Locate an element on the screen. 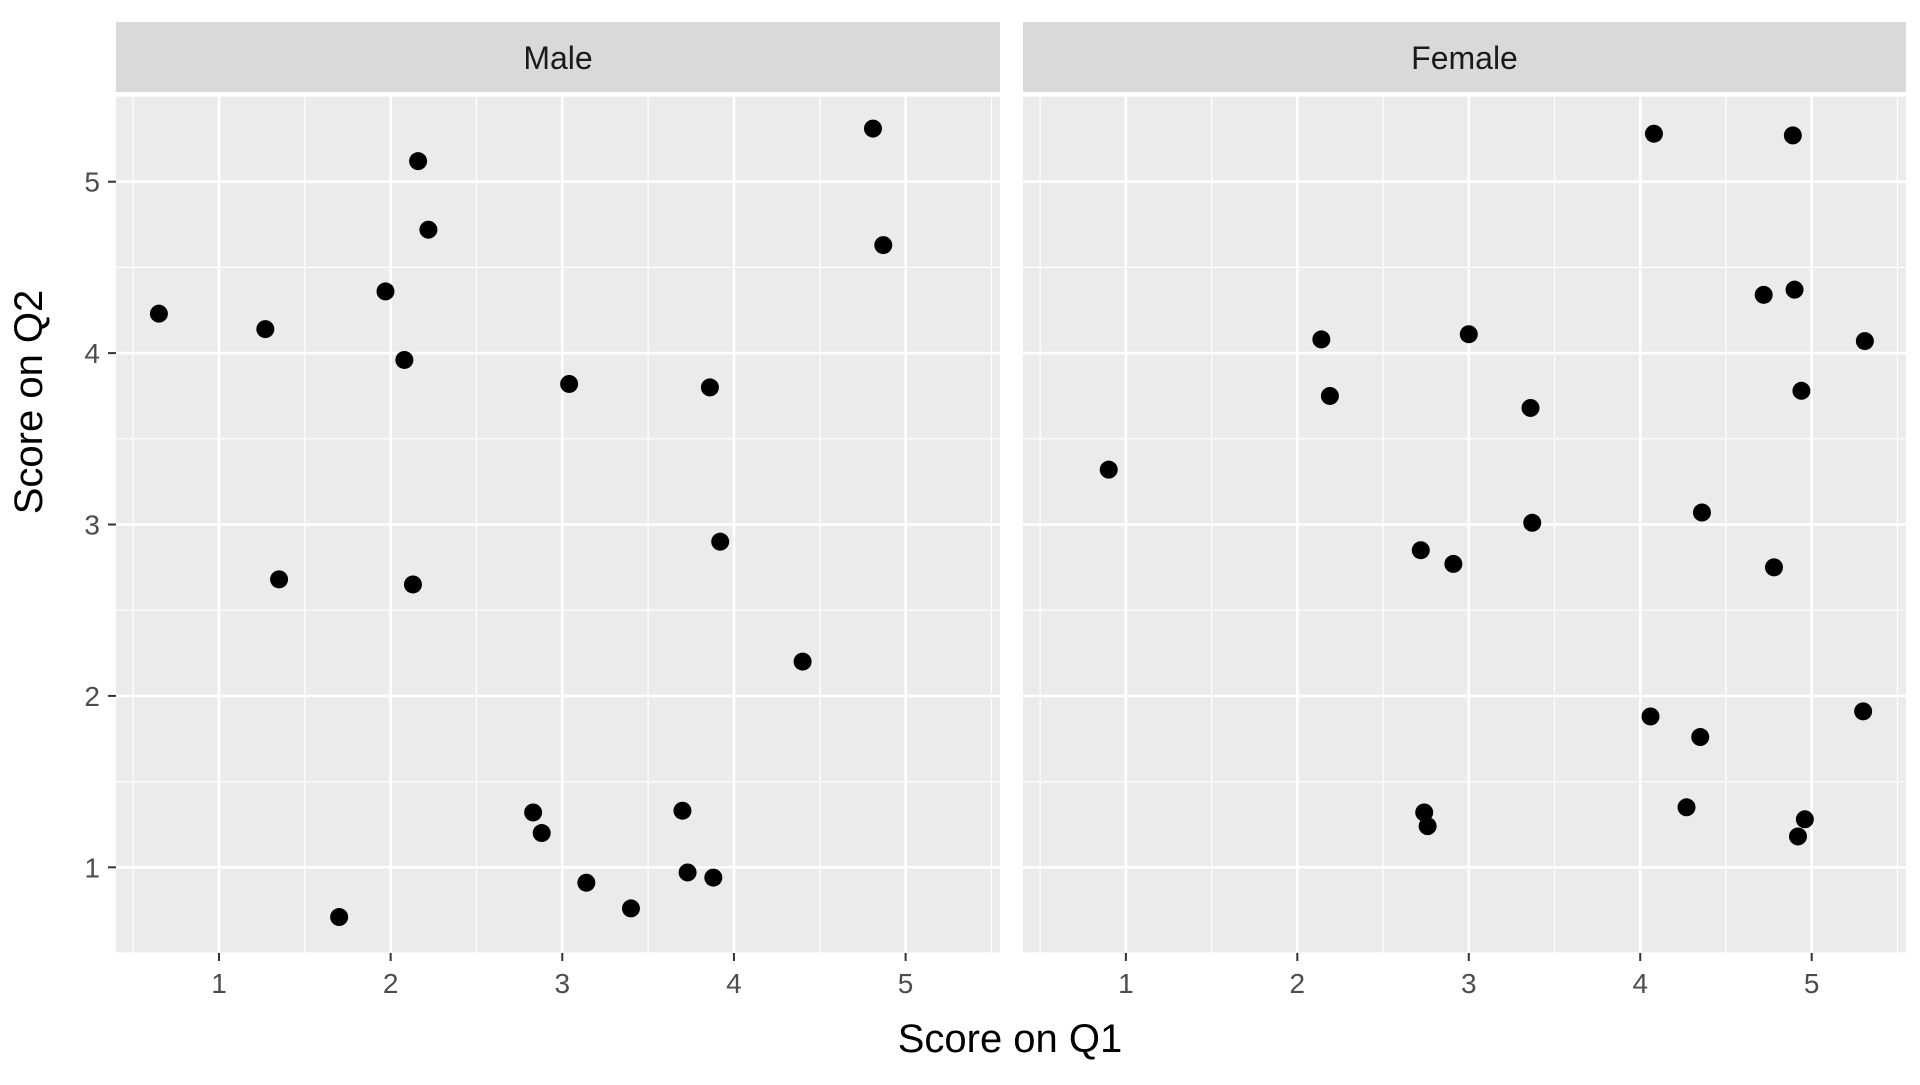  facet-strip-label: Female is located at coordinates (1464, 58).